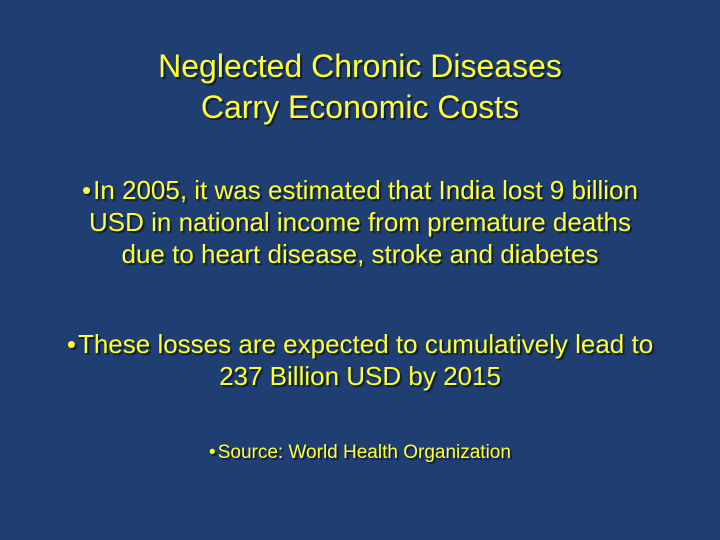 The width and height of the screenshot is (720, 540). I want to click on title-line-1: Neglected Chronic Diseases, so click(360, 66).